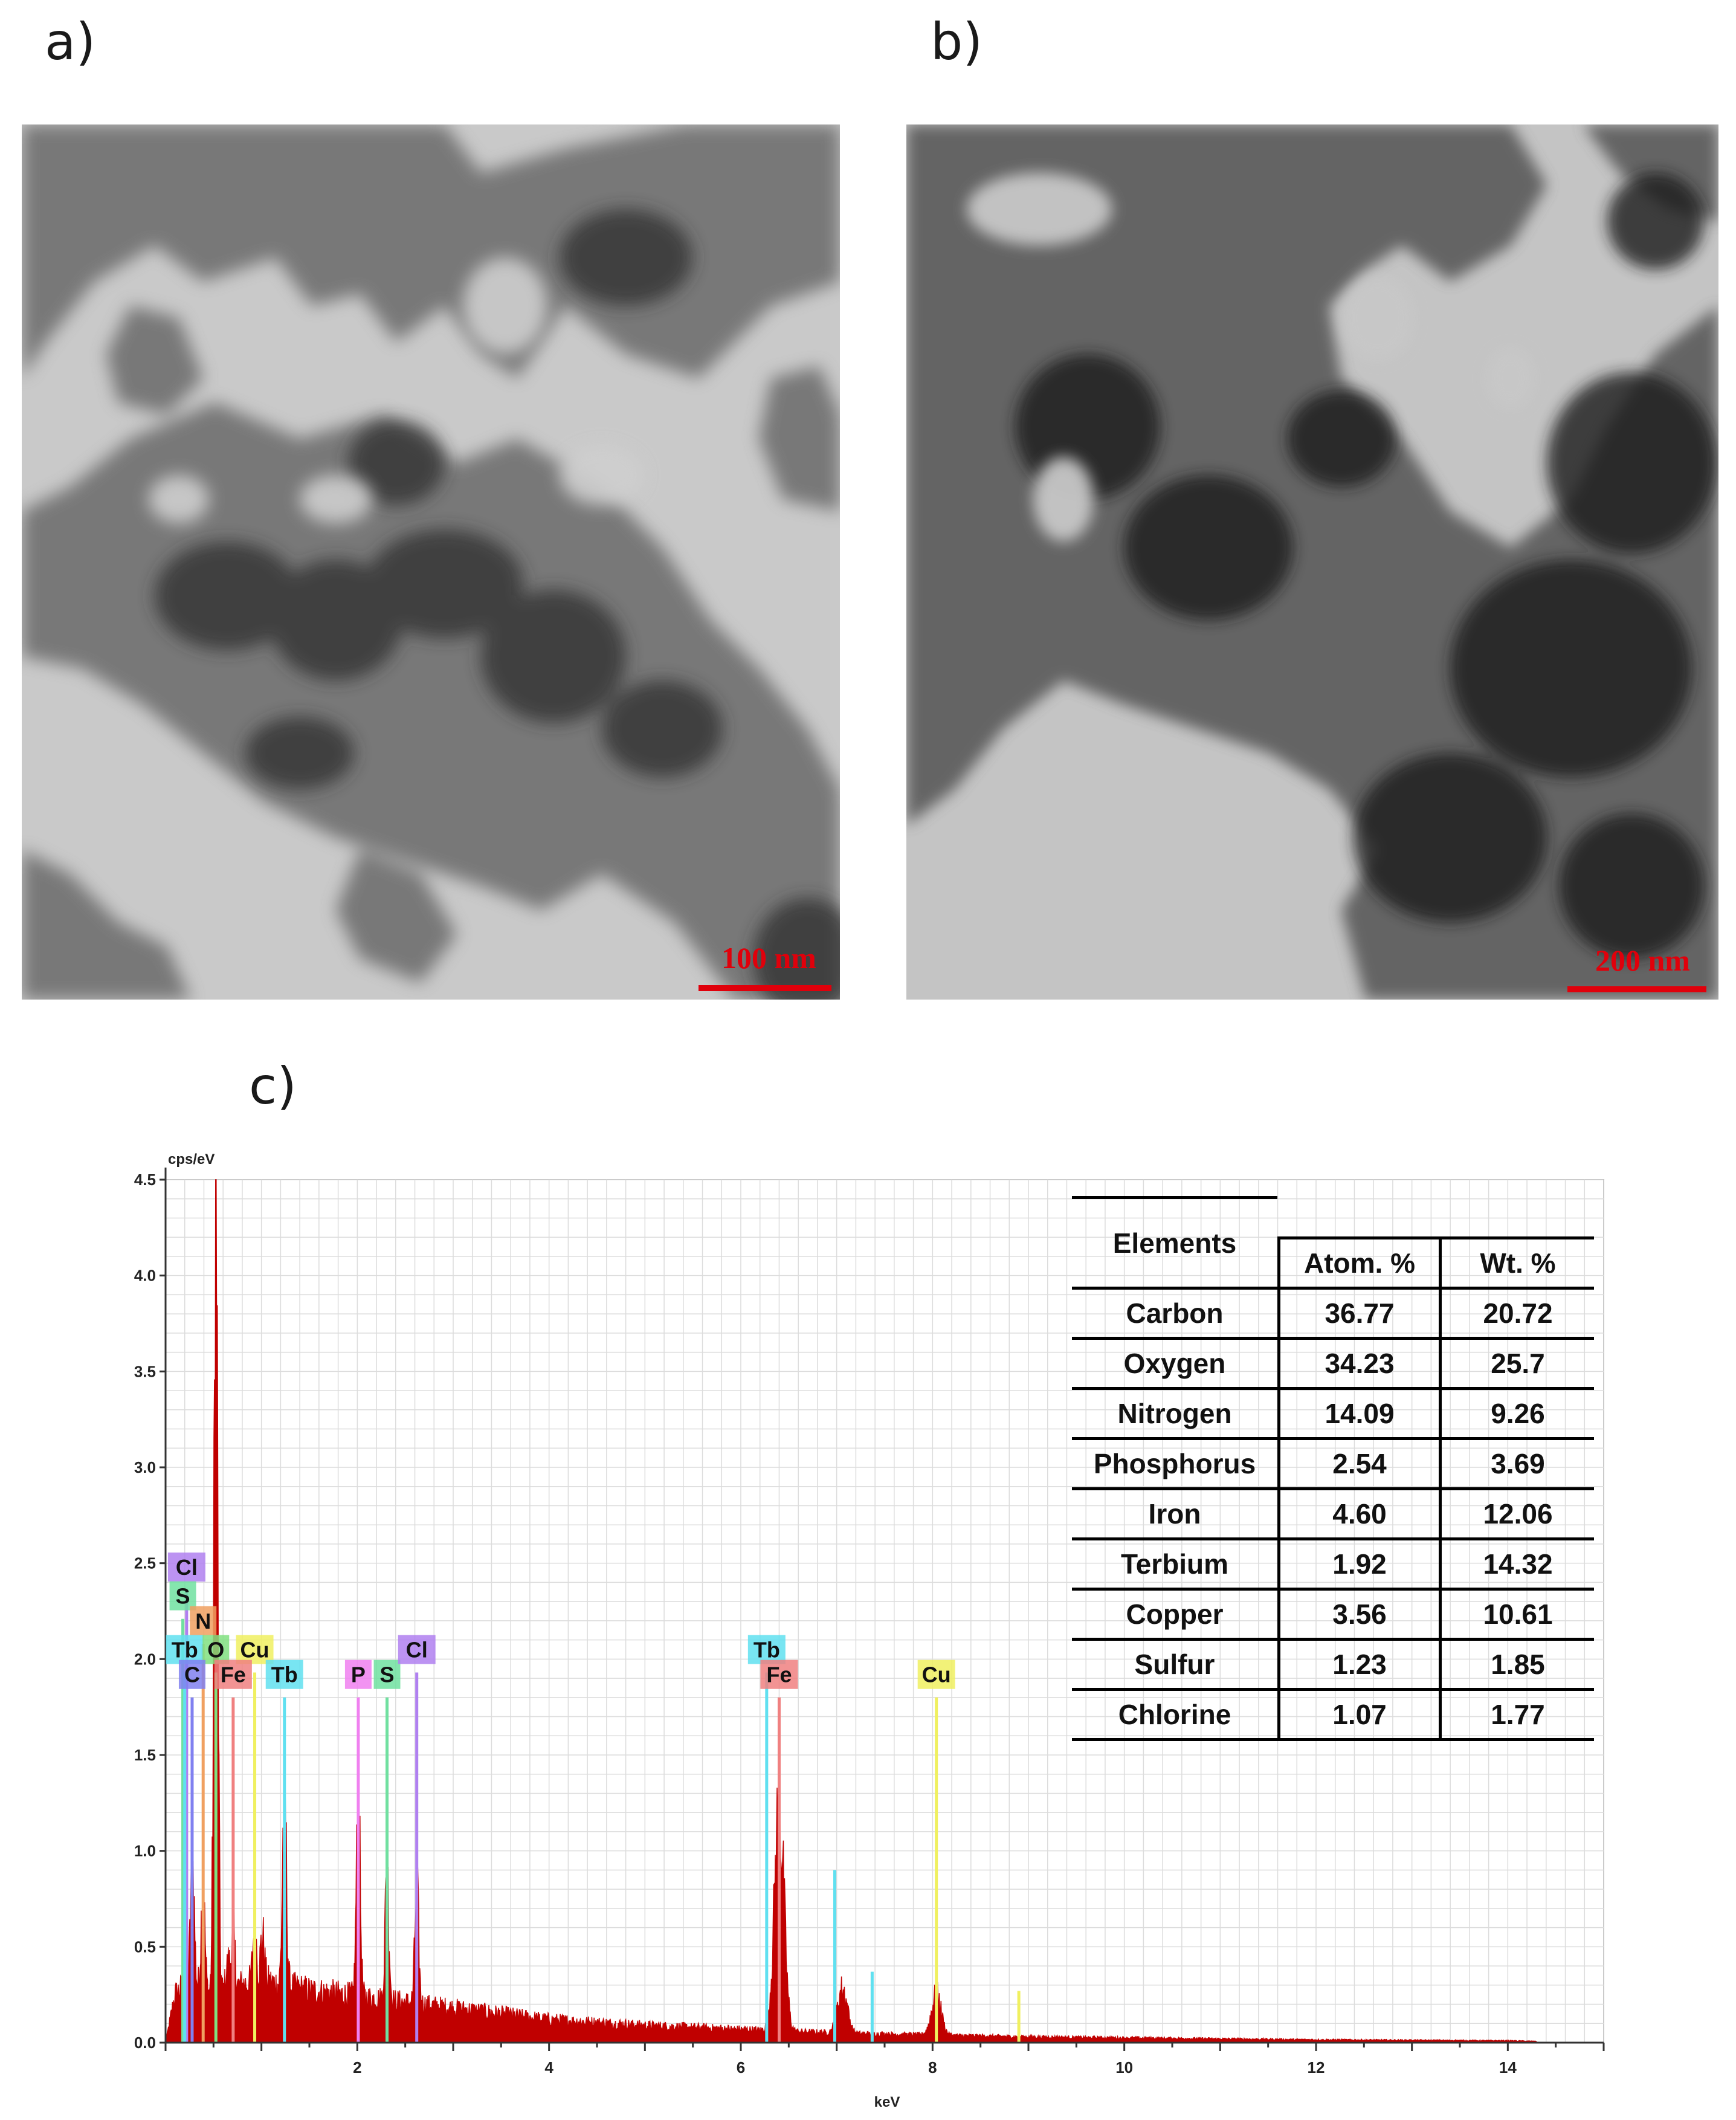  What do you see at coordinates (357, 2067) in the screenshot?
I see `x-tick-label: 2` at bounding box center [357, 2067].